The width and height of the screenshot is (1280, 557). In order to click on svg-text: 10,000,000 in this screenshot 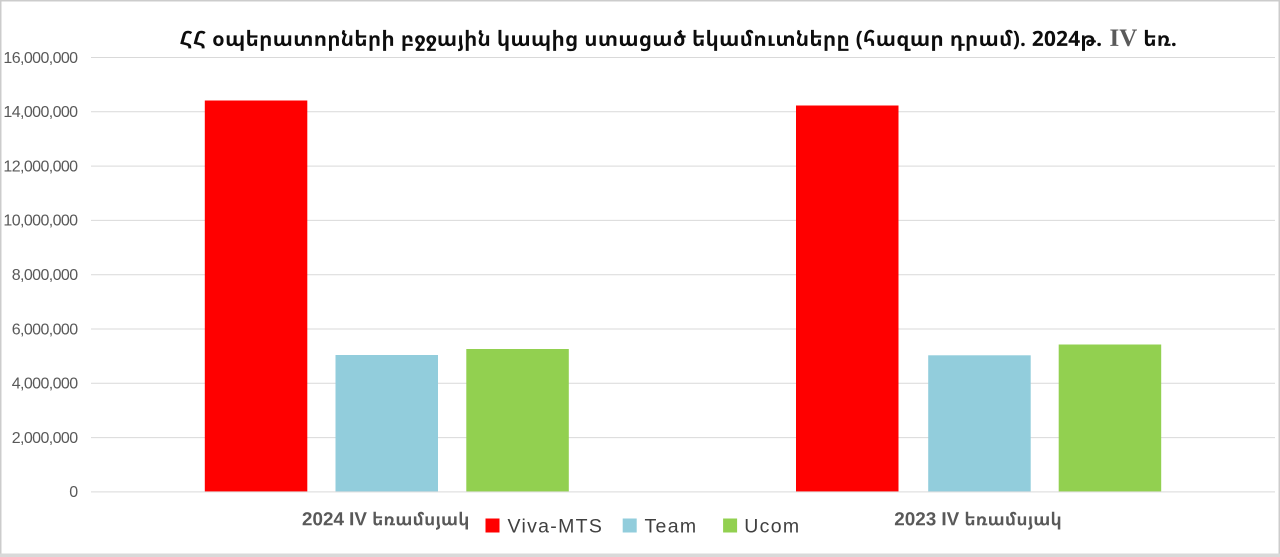, I will do `click(40, 221)`.